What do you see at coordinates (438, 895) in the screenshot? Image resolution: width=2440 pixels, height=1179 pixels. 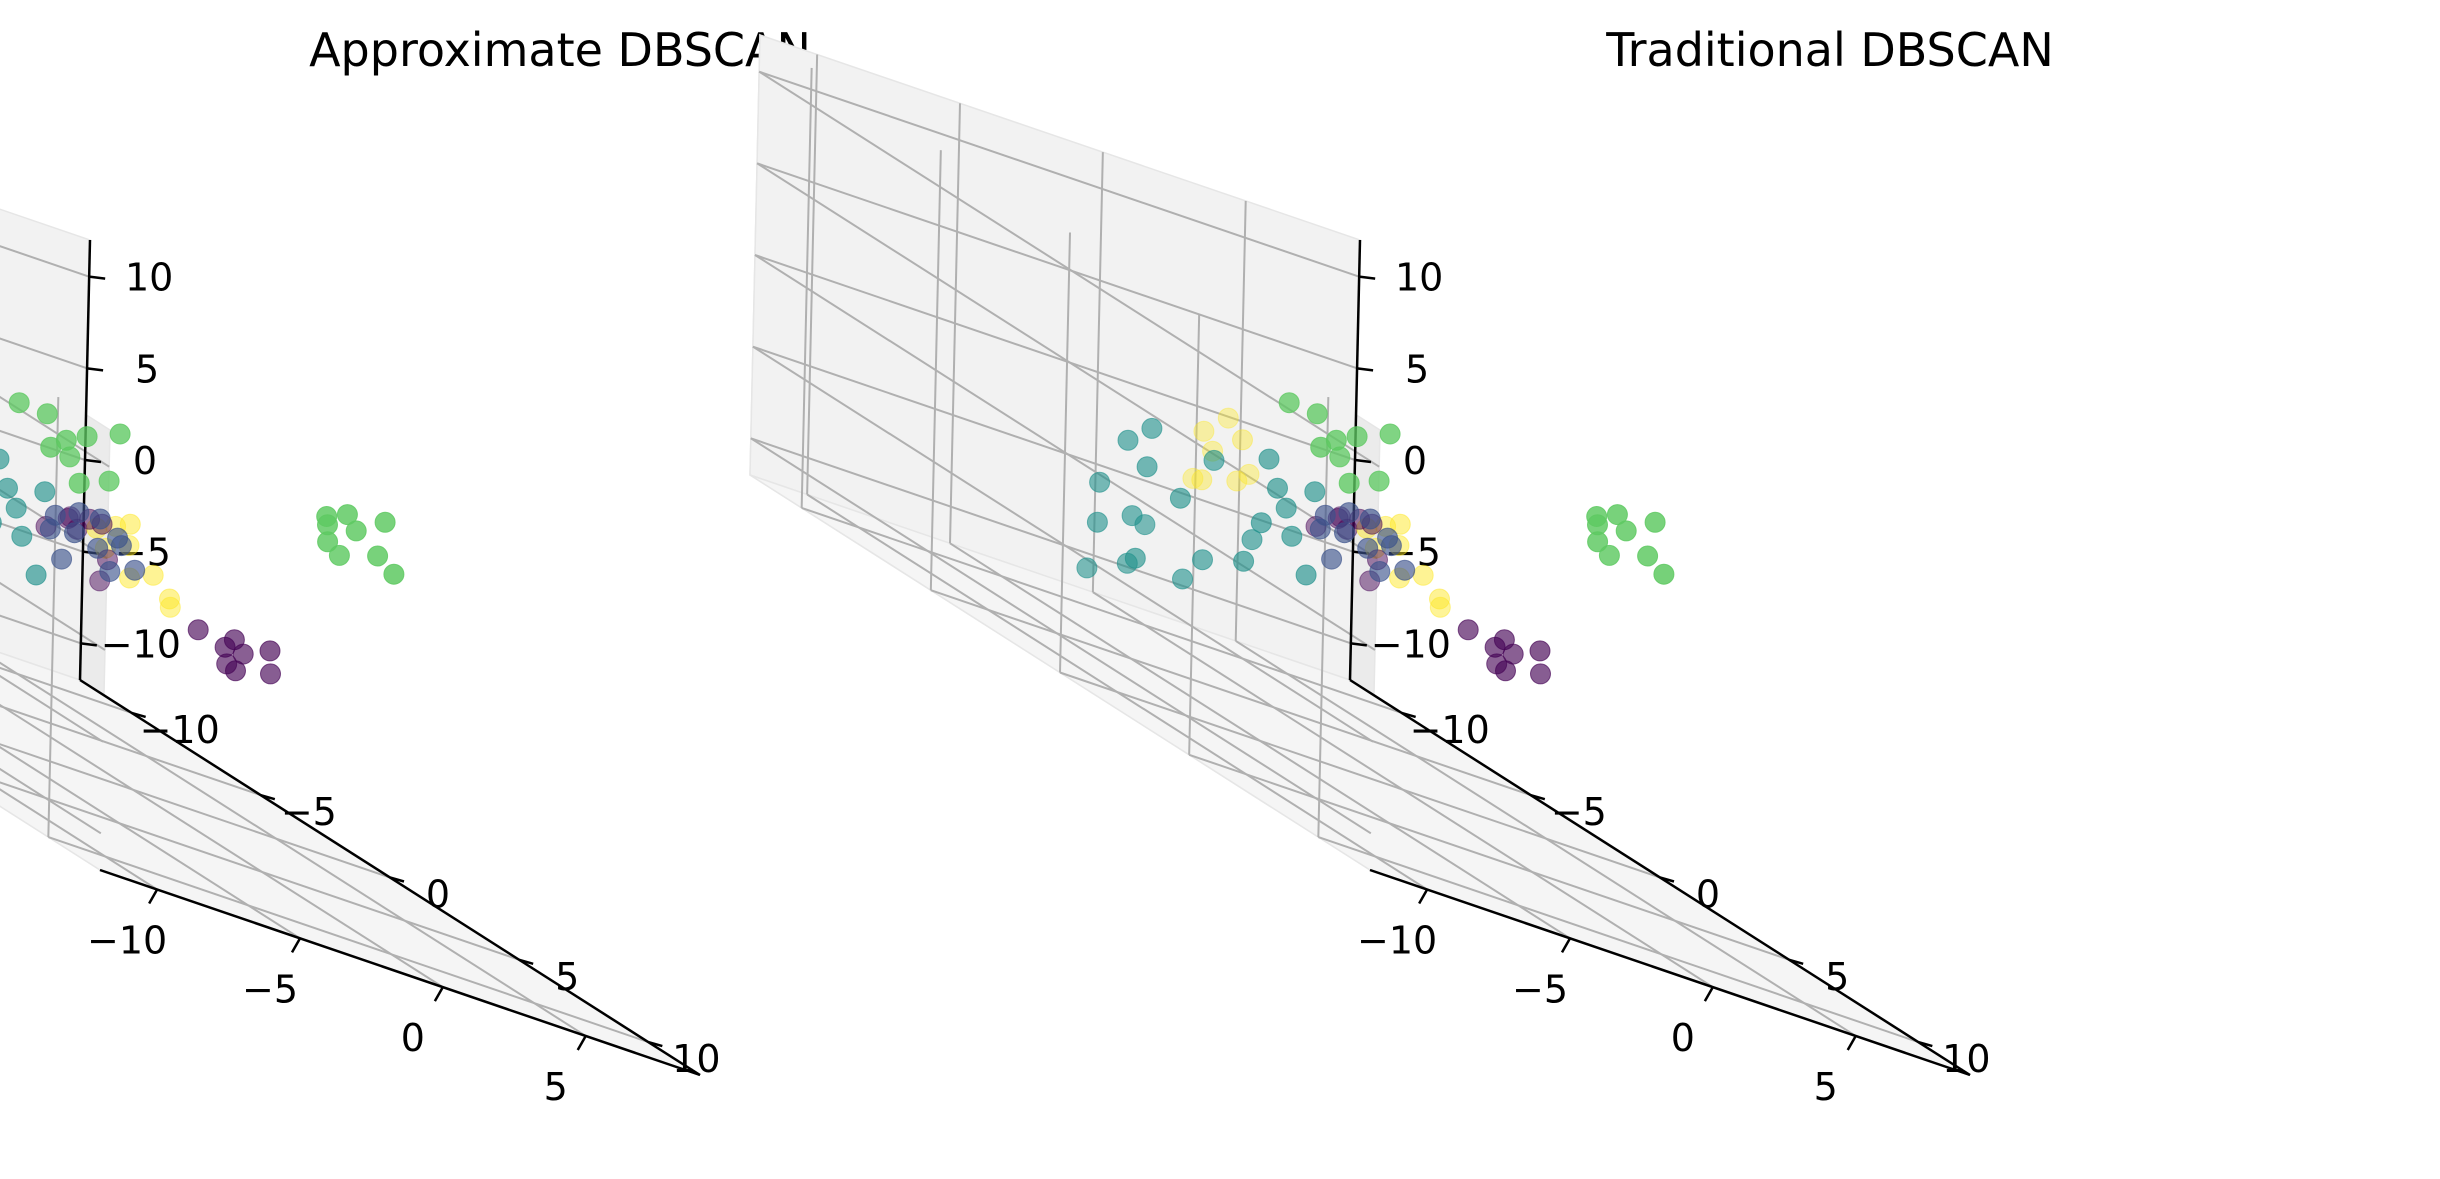 I see `y-tick-label: 0` at bounding box center [438, 895].